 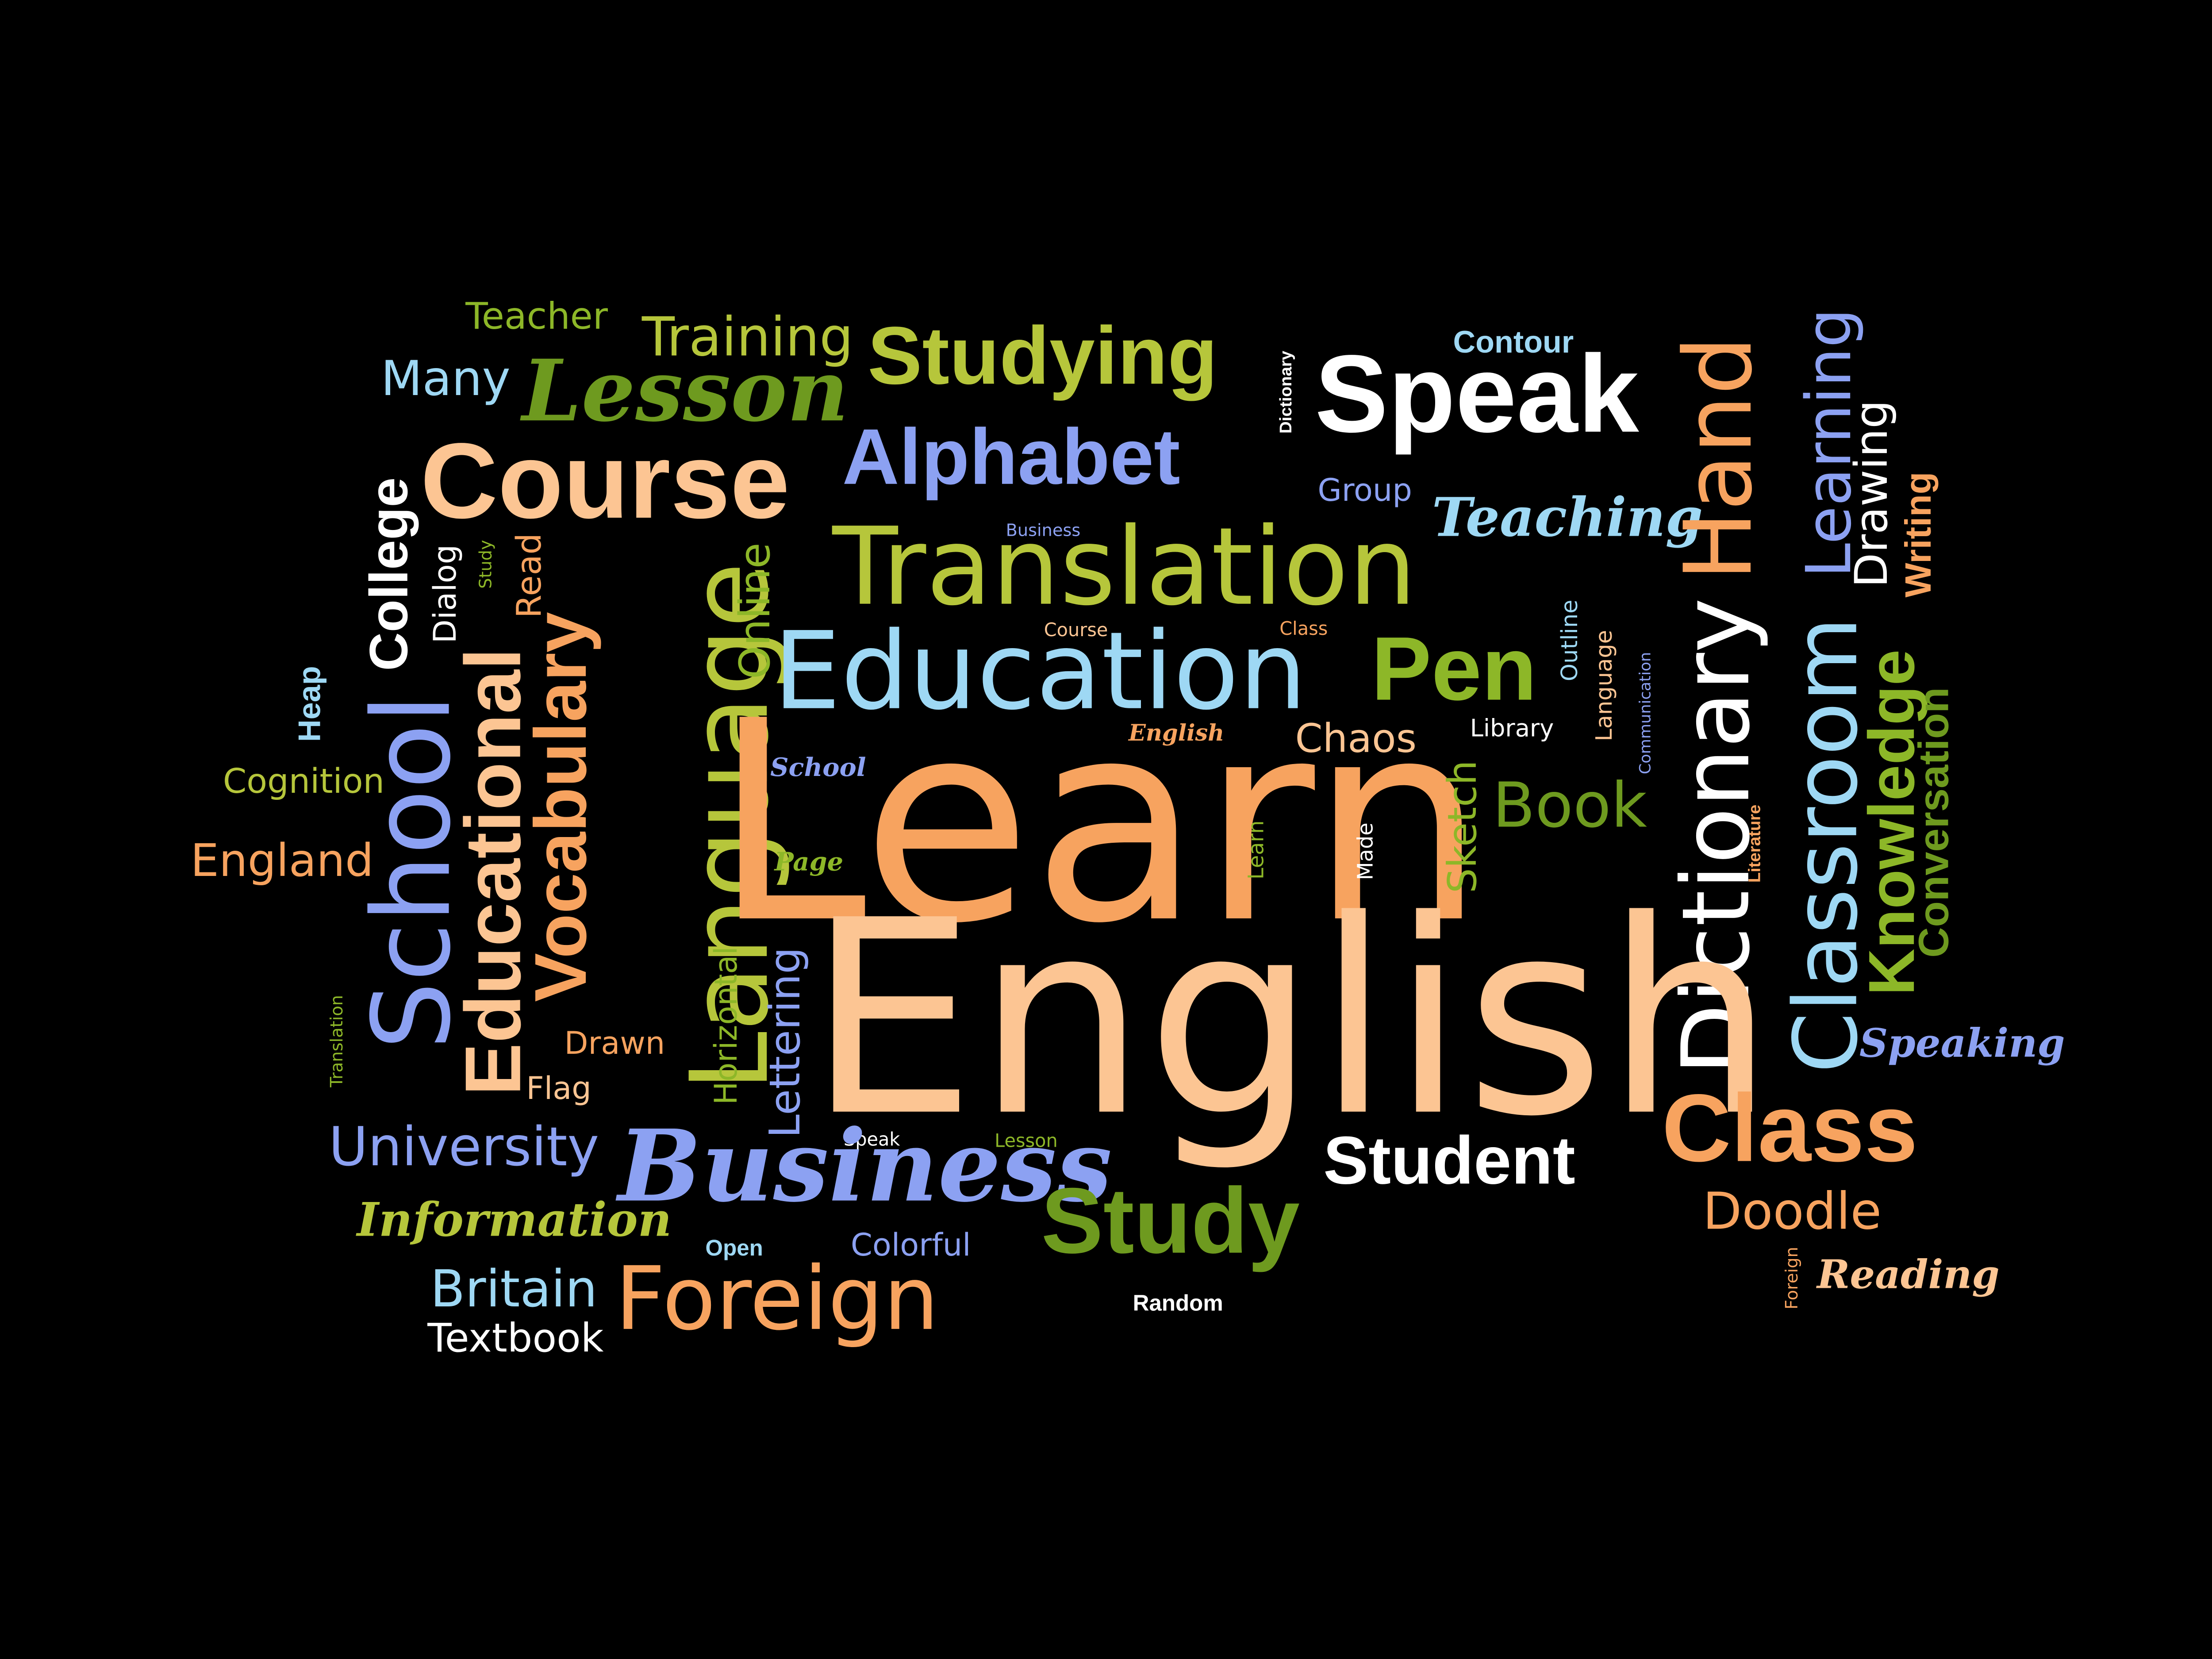 What do you see at coordinates (818, 768) in the screenshot?
I see `word-school-small: School` at bounding box center [818, 768].